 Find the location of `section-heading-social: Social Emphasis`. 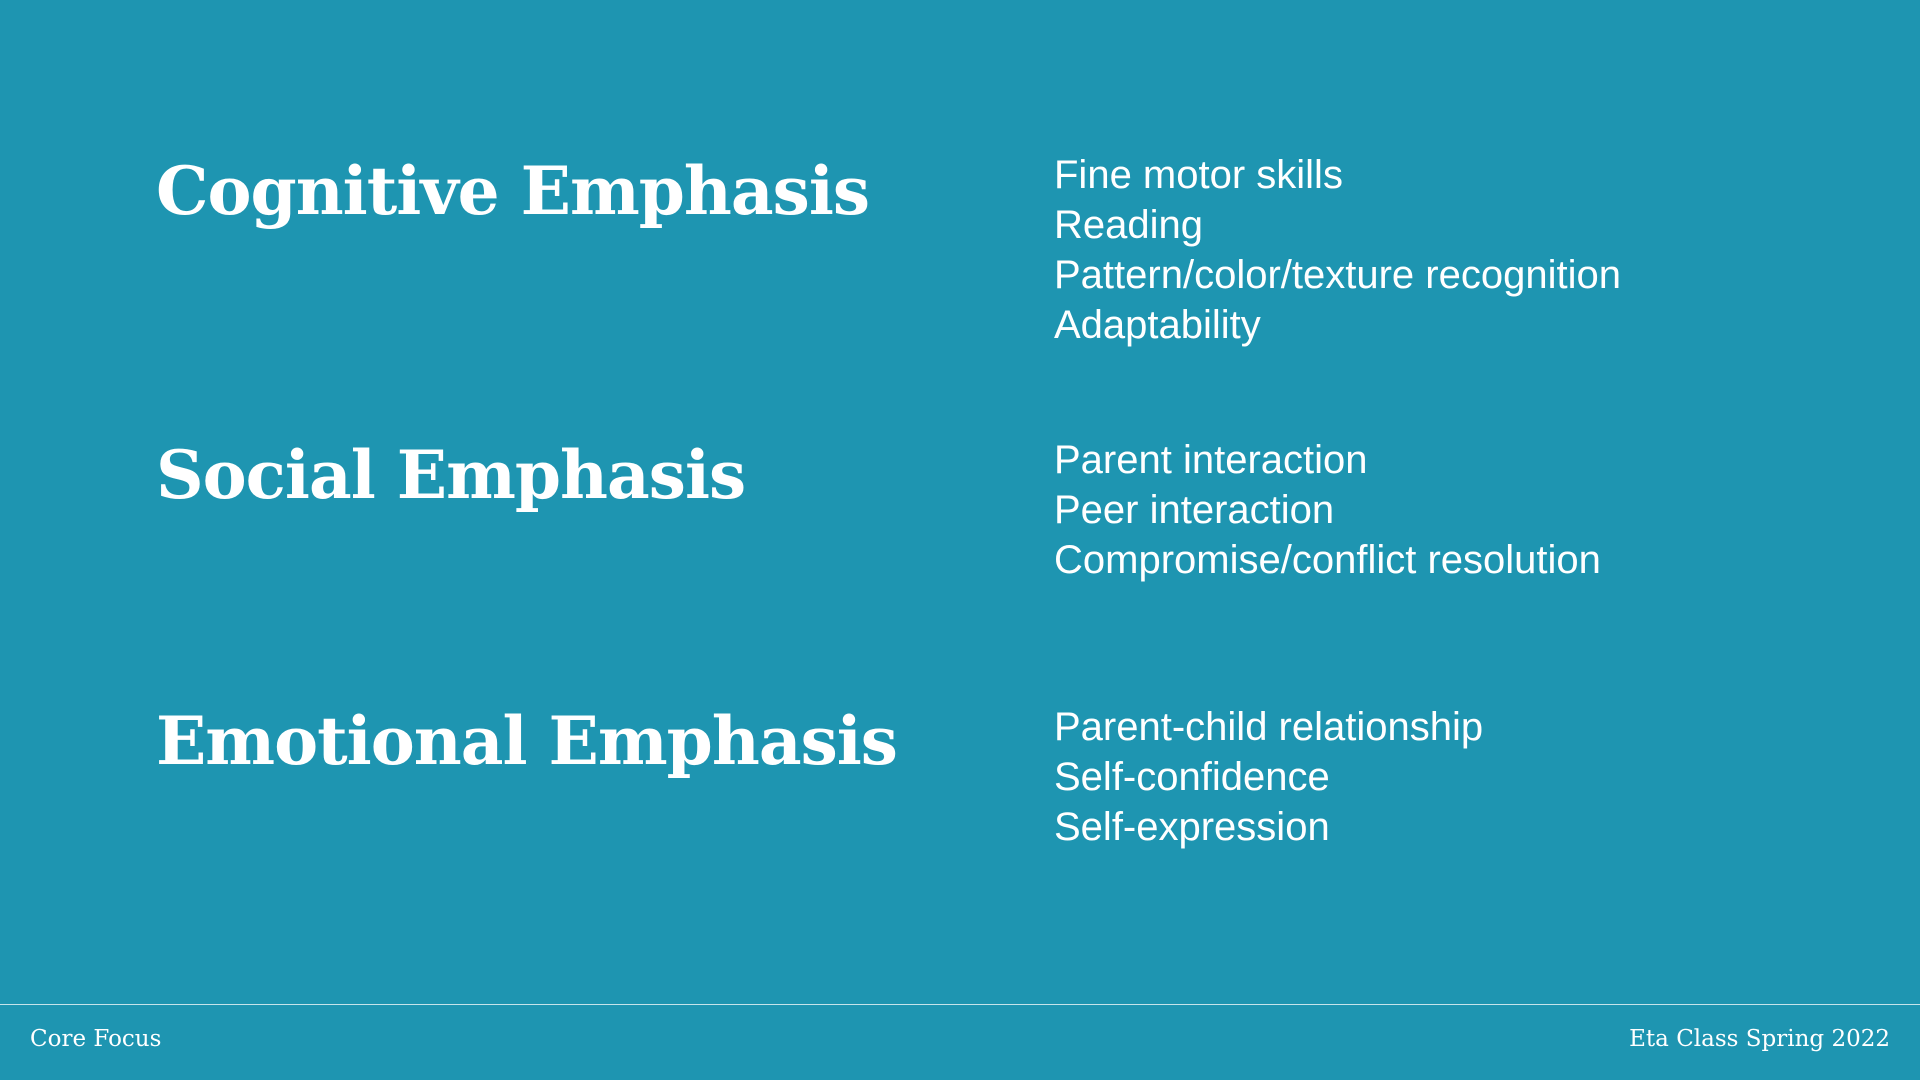

section-heading-social: Social Emphasis is located at coordinates (451, 475).